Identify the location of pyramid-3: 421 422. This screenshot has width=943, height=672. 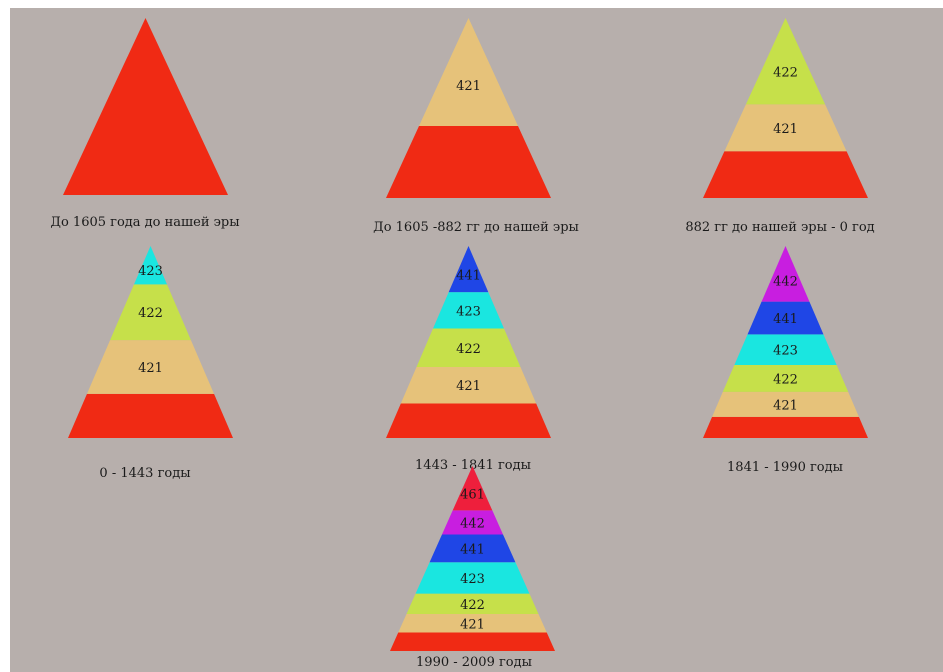
(785, 108).